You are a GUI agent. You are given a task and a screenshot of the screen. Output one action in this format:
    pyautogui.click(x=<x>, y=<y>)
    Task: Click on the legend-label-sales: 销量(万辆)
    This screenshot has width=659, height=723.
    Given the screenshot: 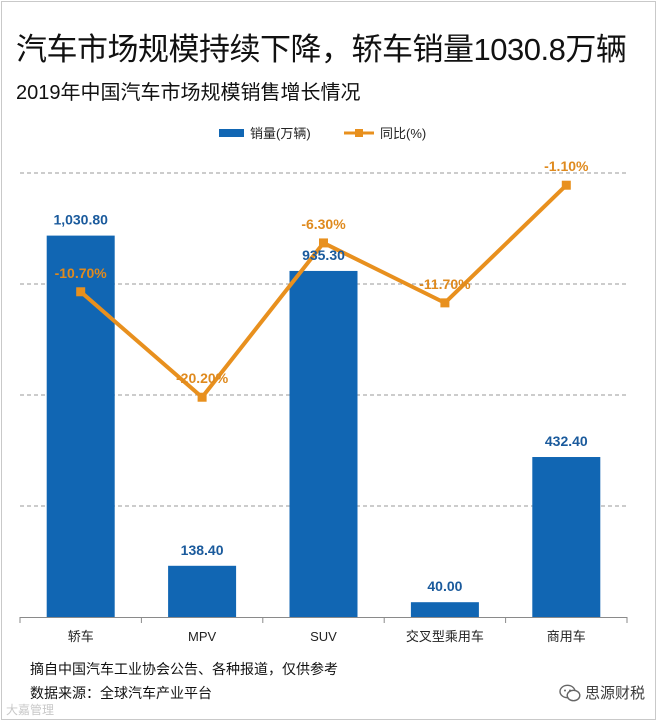 What is the action you would take?
    pyautogui.click(x=280, y=133)
    